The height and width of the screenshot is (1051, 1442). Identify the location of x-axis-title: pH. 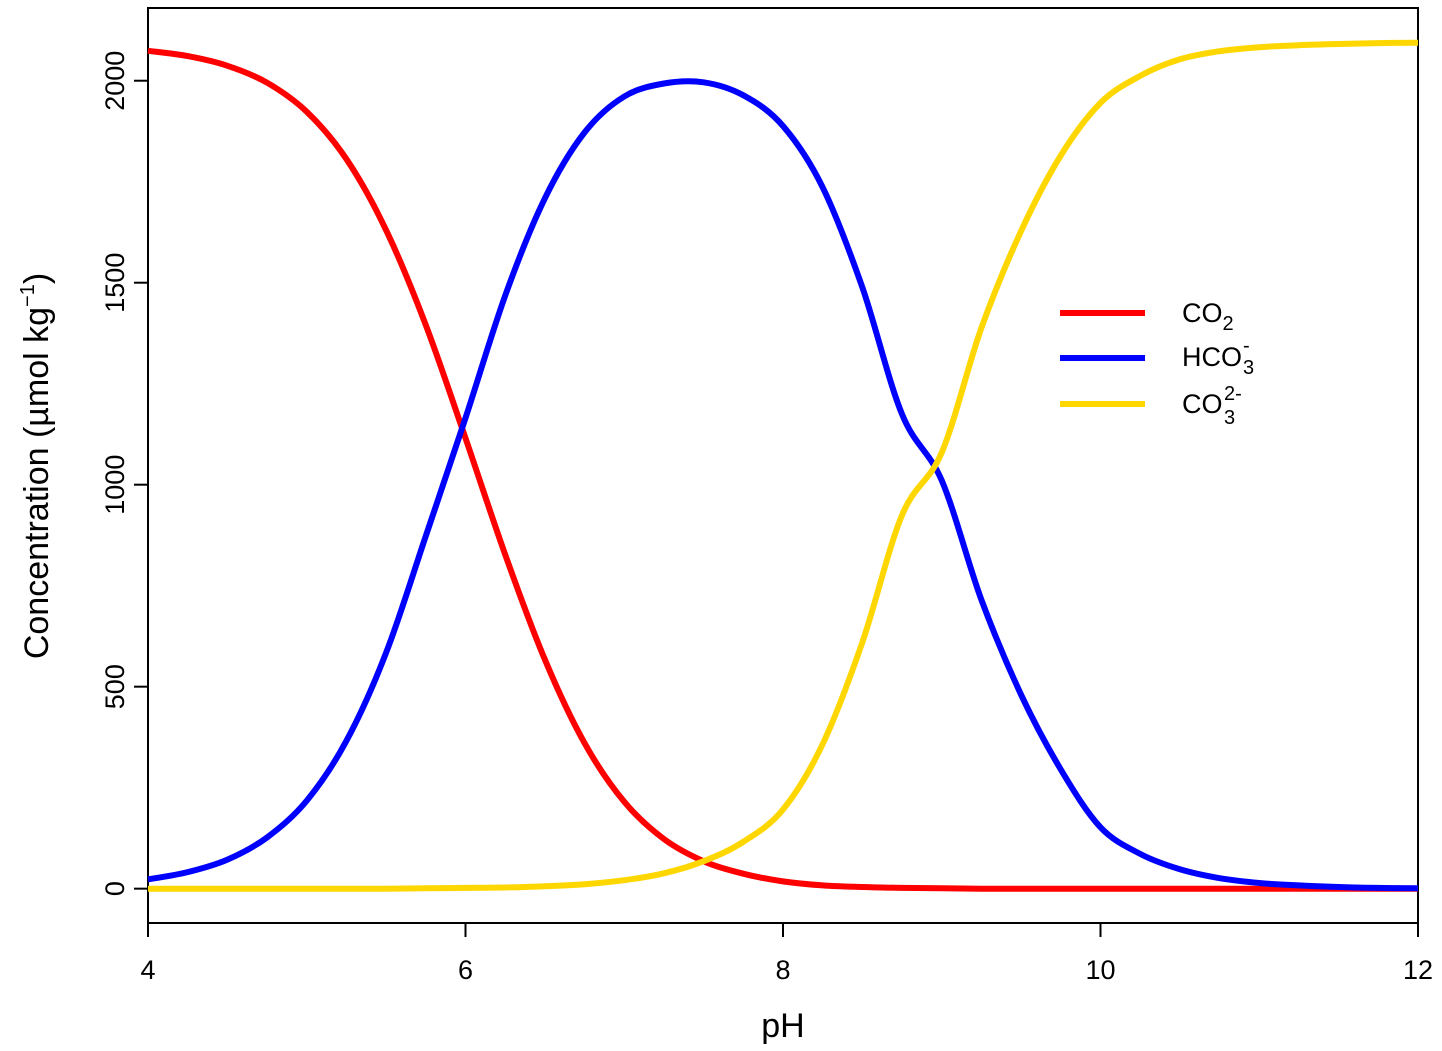
(782, 1026).